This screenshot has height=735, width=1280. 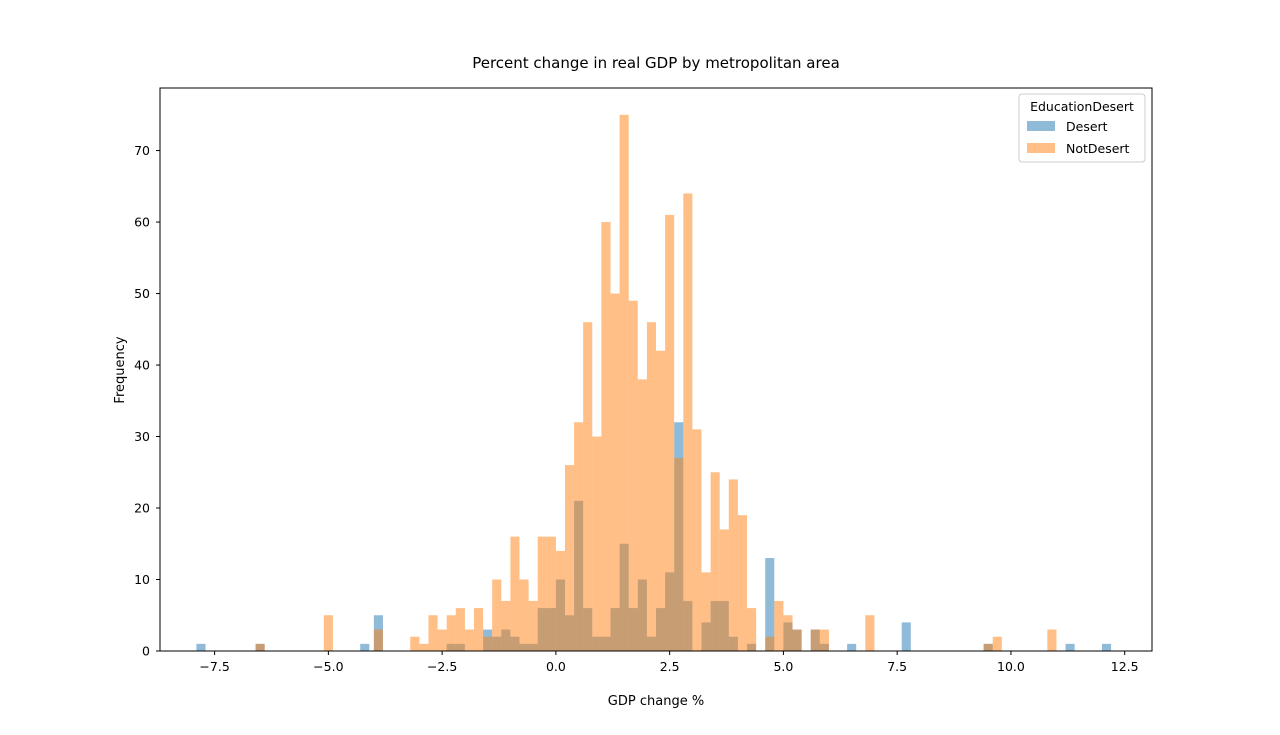 I want to click on x-tick-label: −7.5, so click(x=214, y=666).